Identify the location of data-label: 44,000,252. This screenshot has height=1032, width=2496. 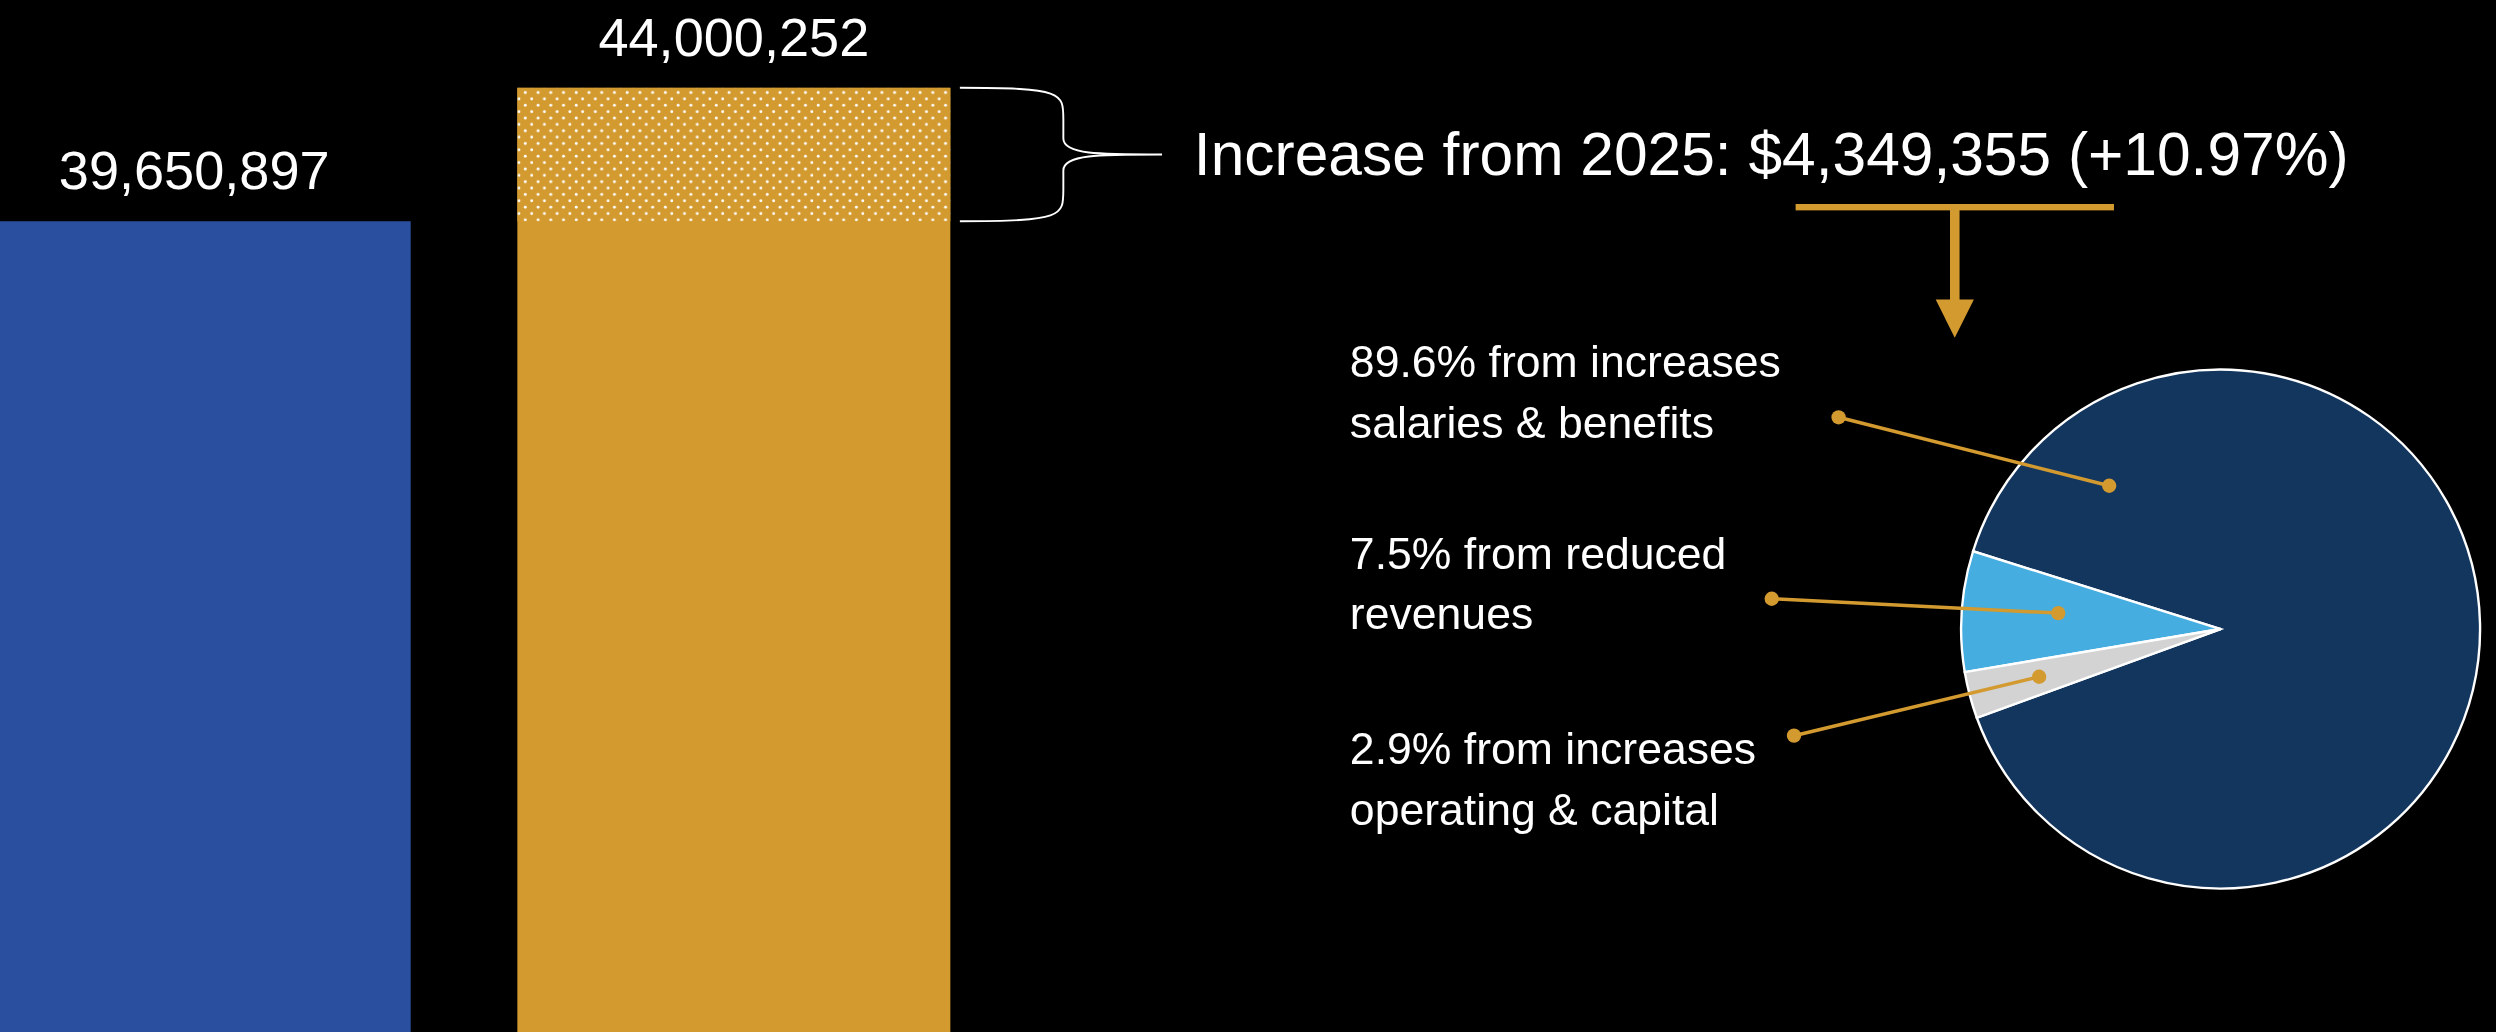
(734, 36).